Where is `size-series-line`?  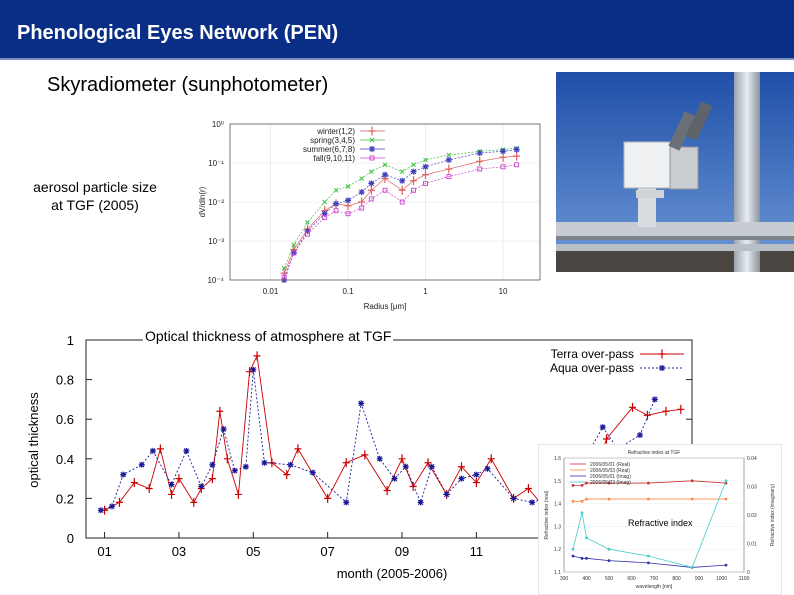 size-series-line is located at coordinates (400, 215).